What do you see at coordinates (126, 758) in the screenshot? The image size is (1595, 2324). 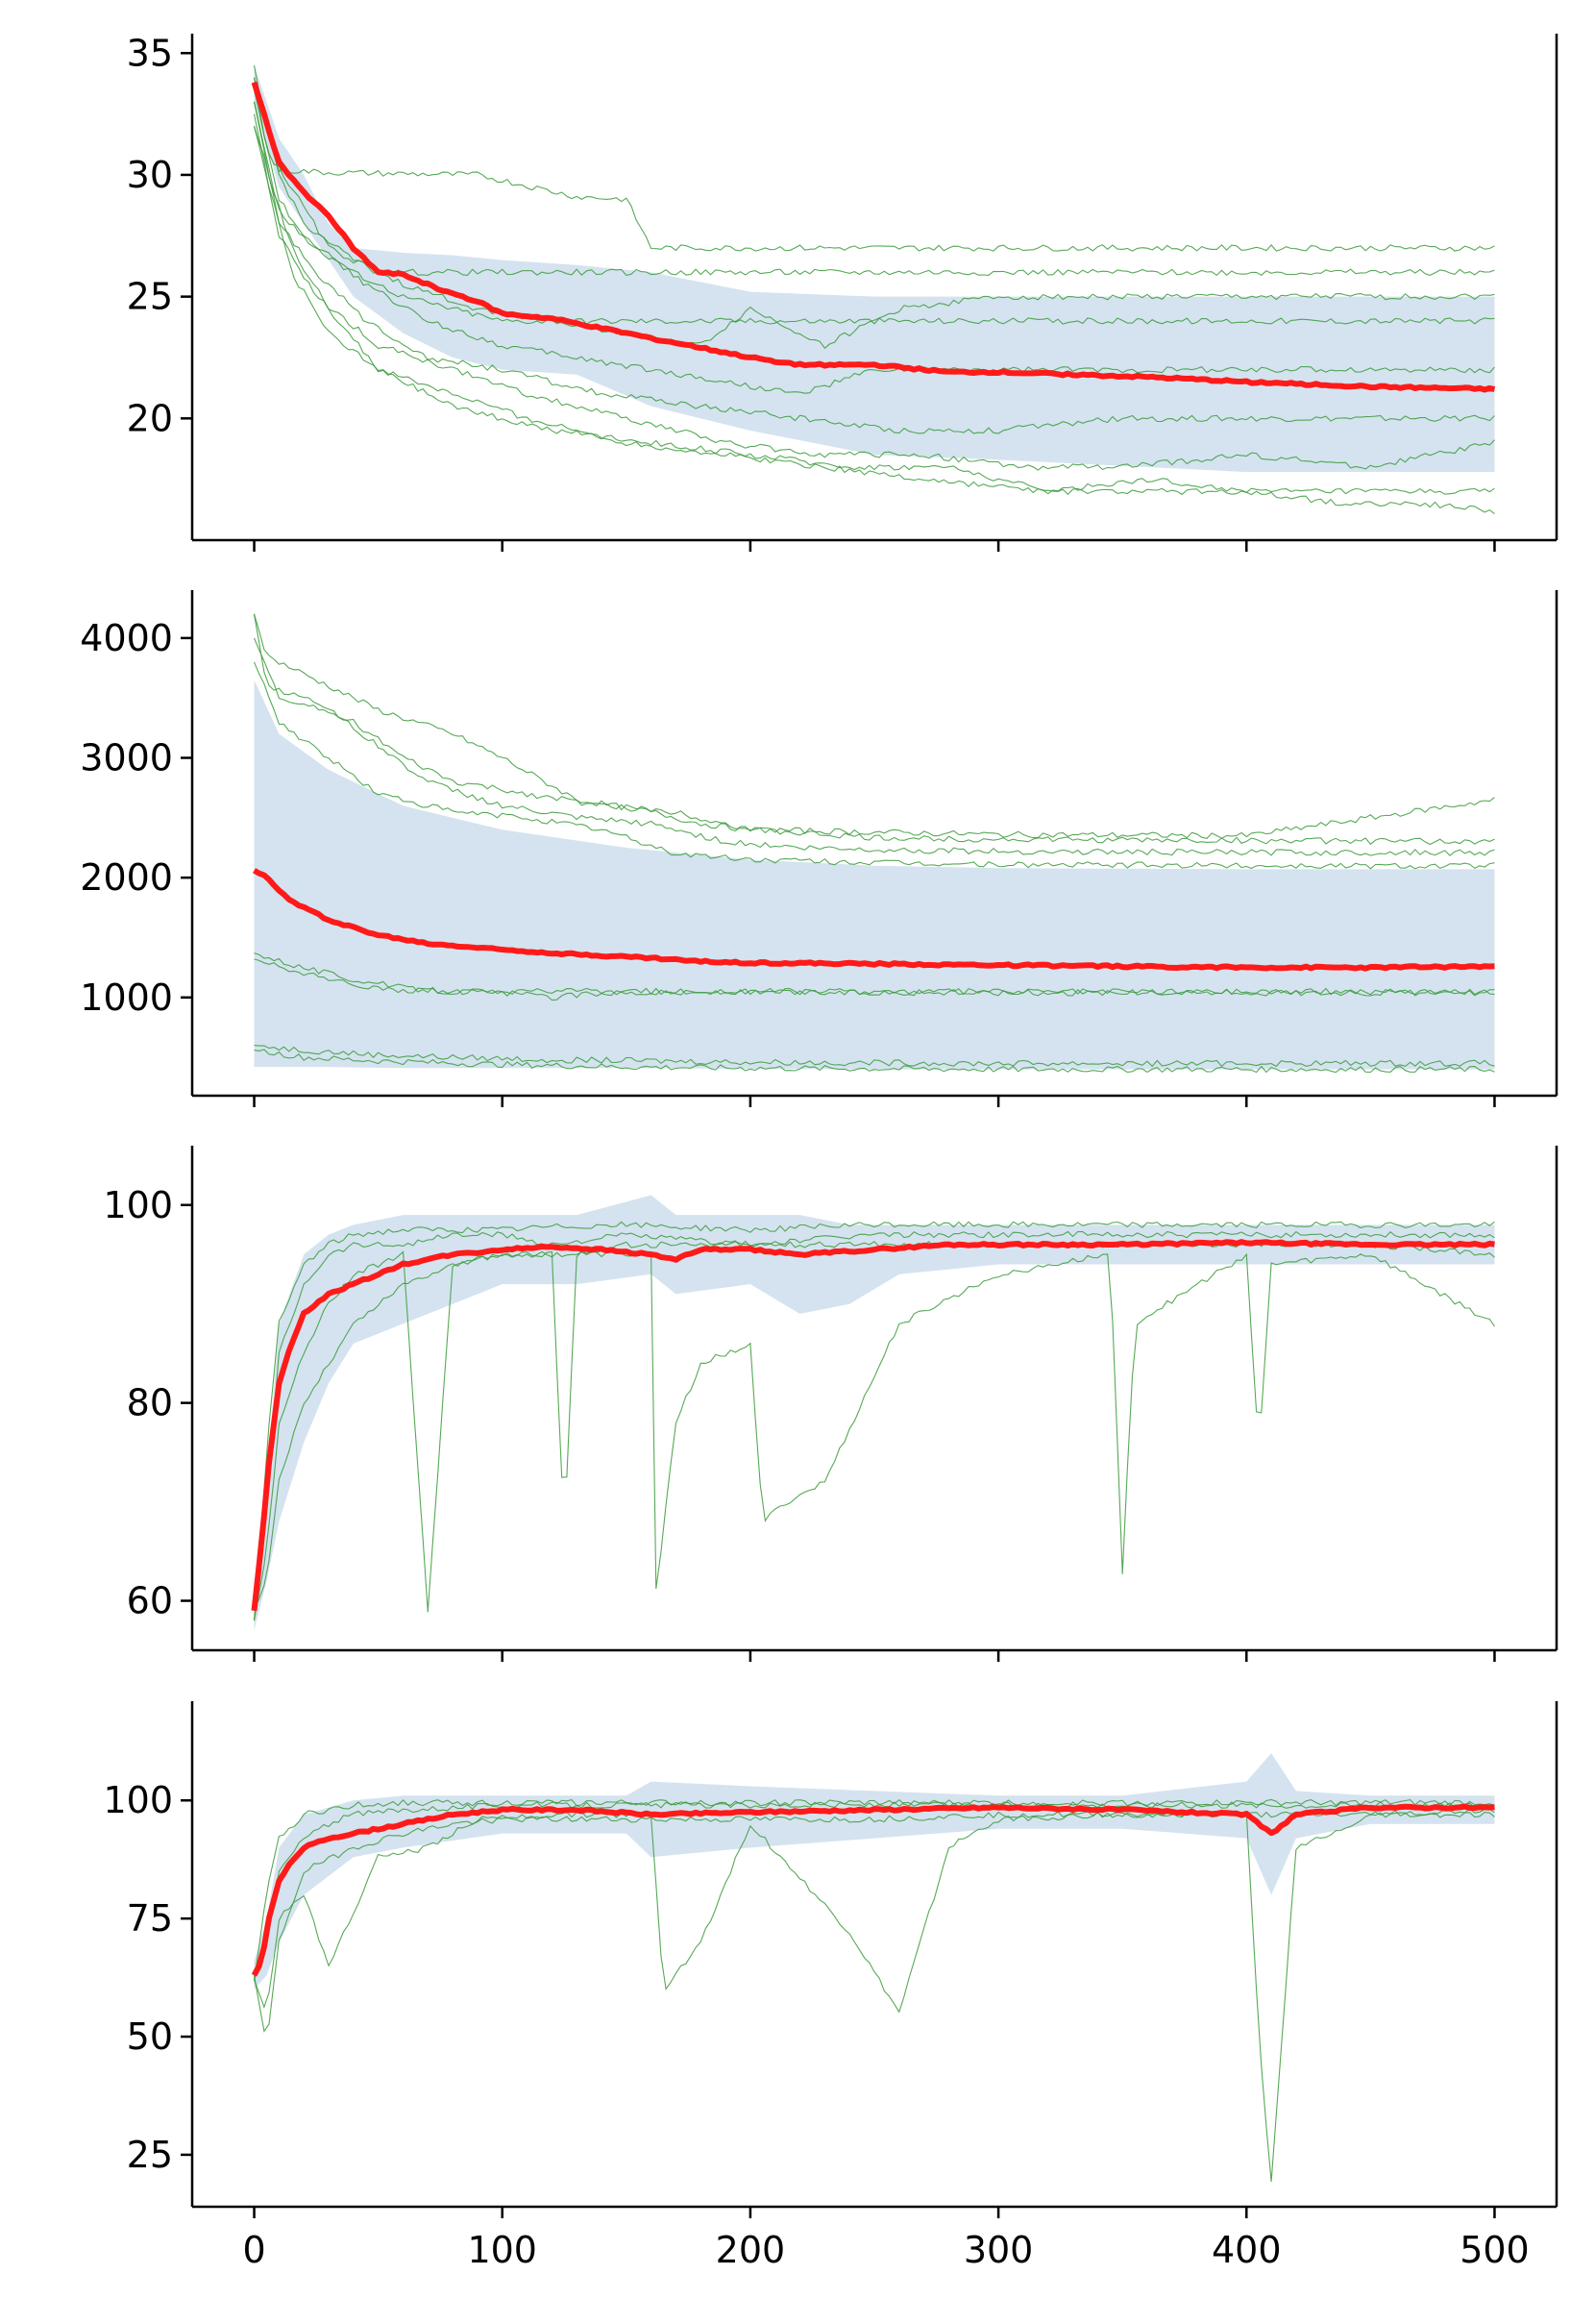 I see `y-tick-label: 3000` at bounding box center [126, 758].